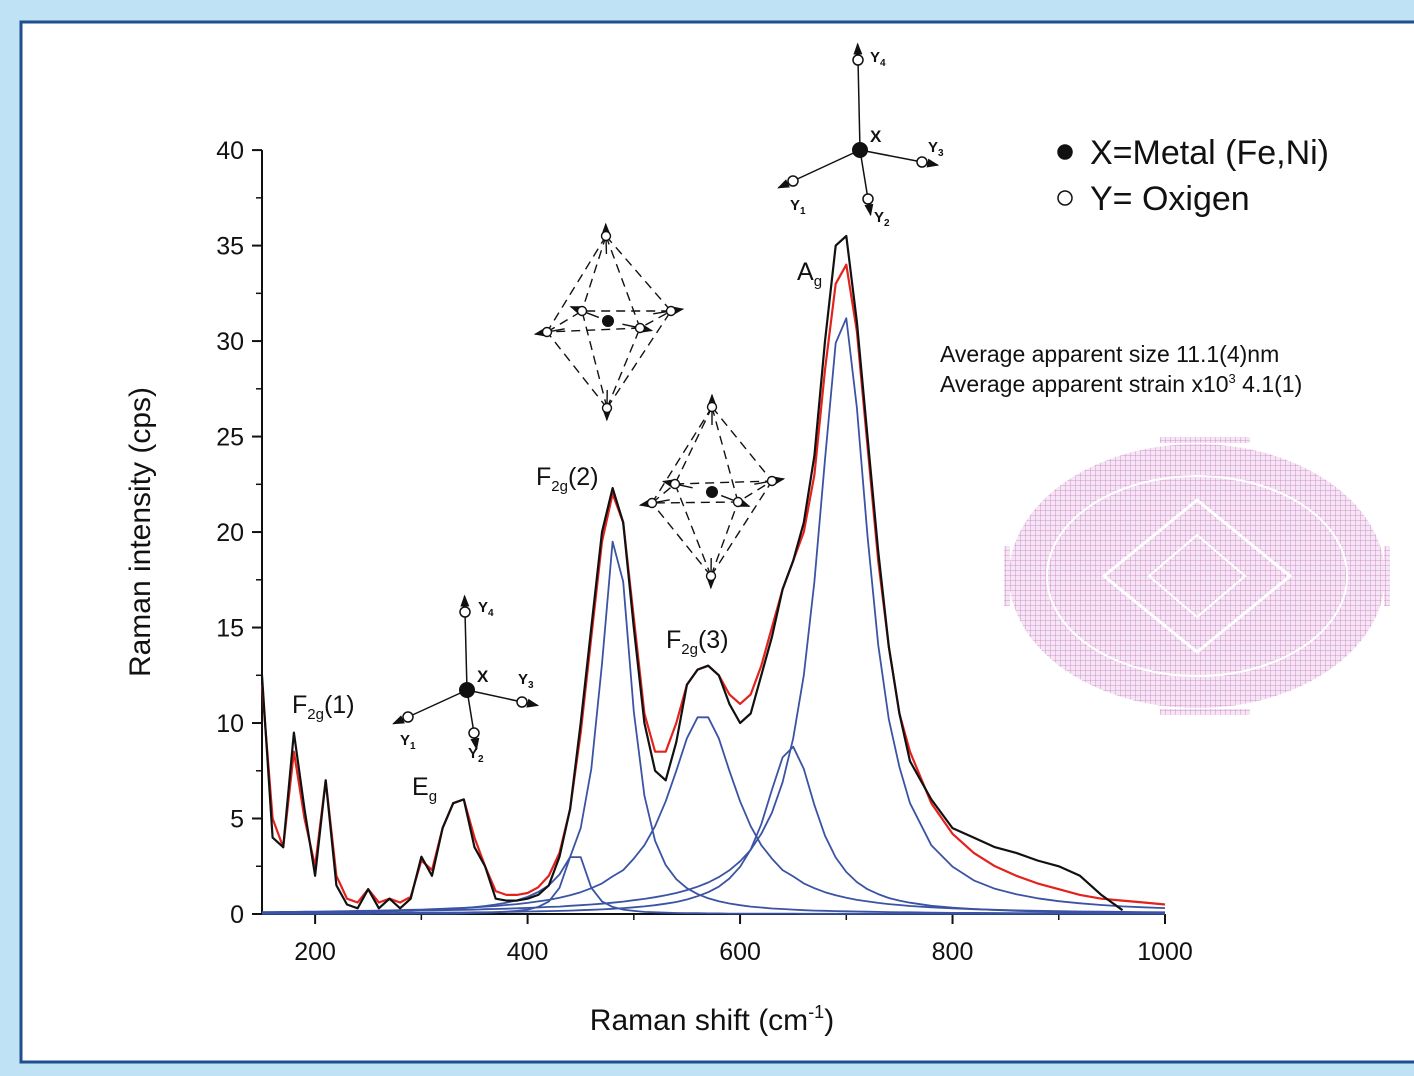  What do you see at coordinates (315, 952) in the screenshot?
I see `x-tick-label: 200` at bounding box center [315, 952].